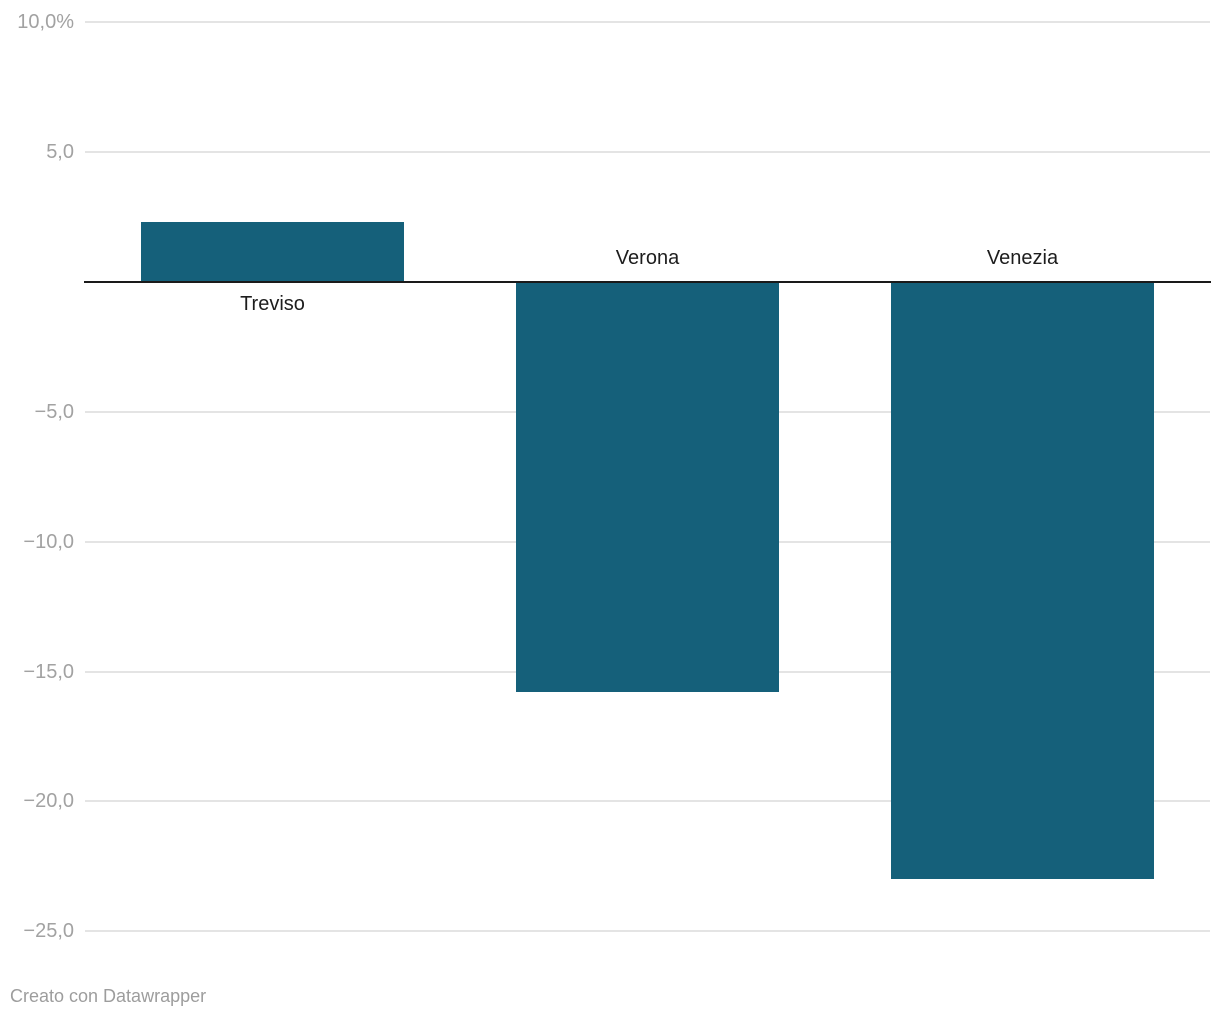  What do you see at coordinates (1022, 258) in the screenshot?
I see `category-label-venezia: Venezia` at bounding box center [1022, 258].